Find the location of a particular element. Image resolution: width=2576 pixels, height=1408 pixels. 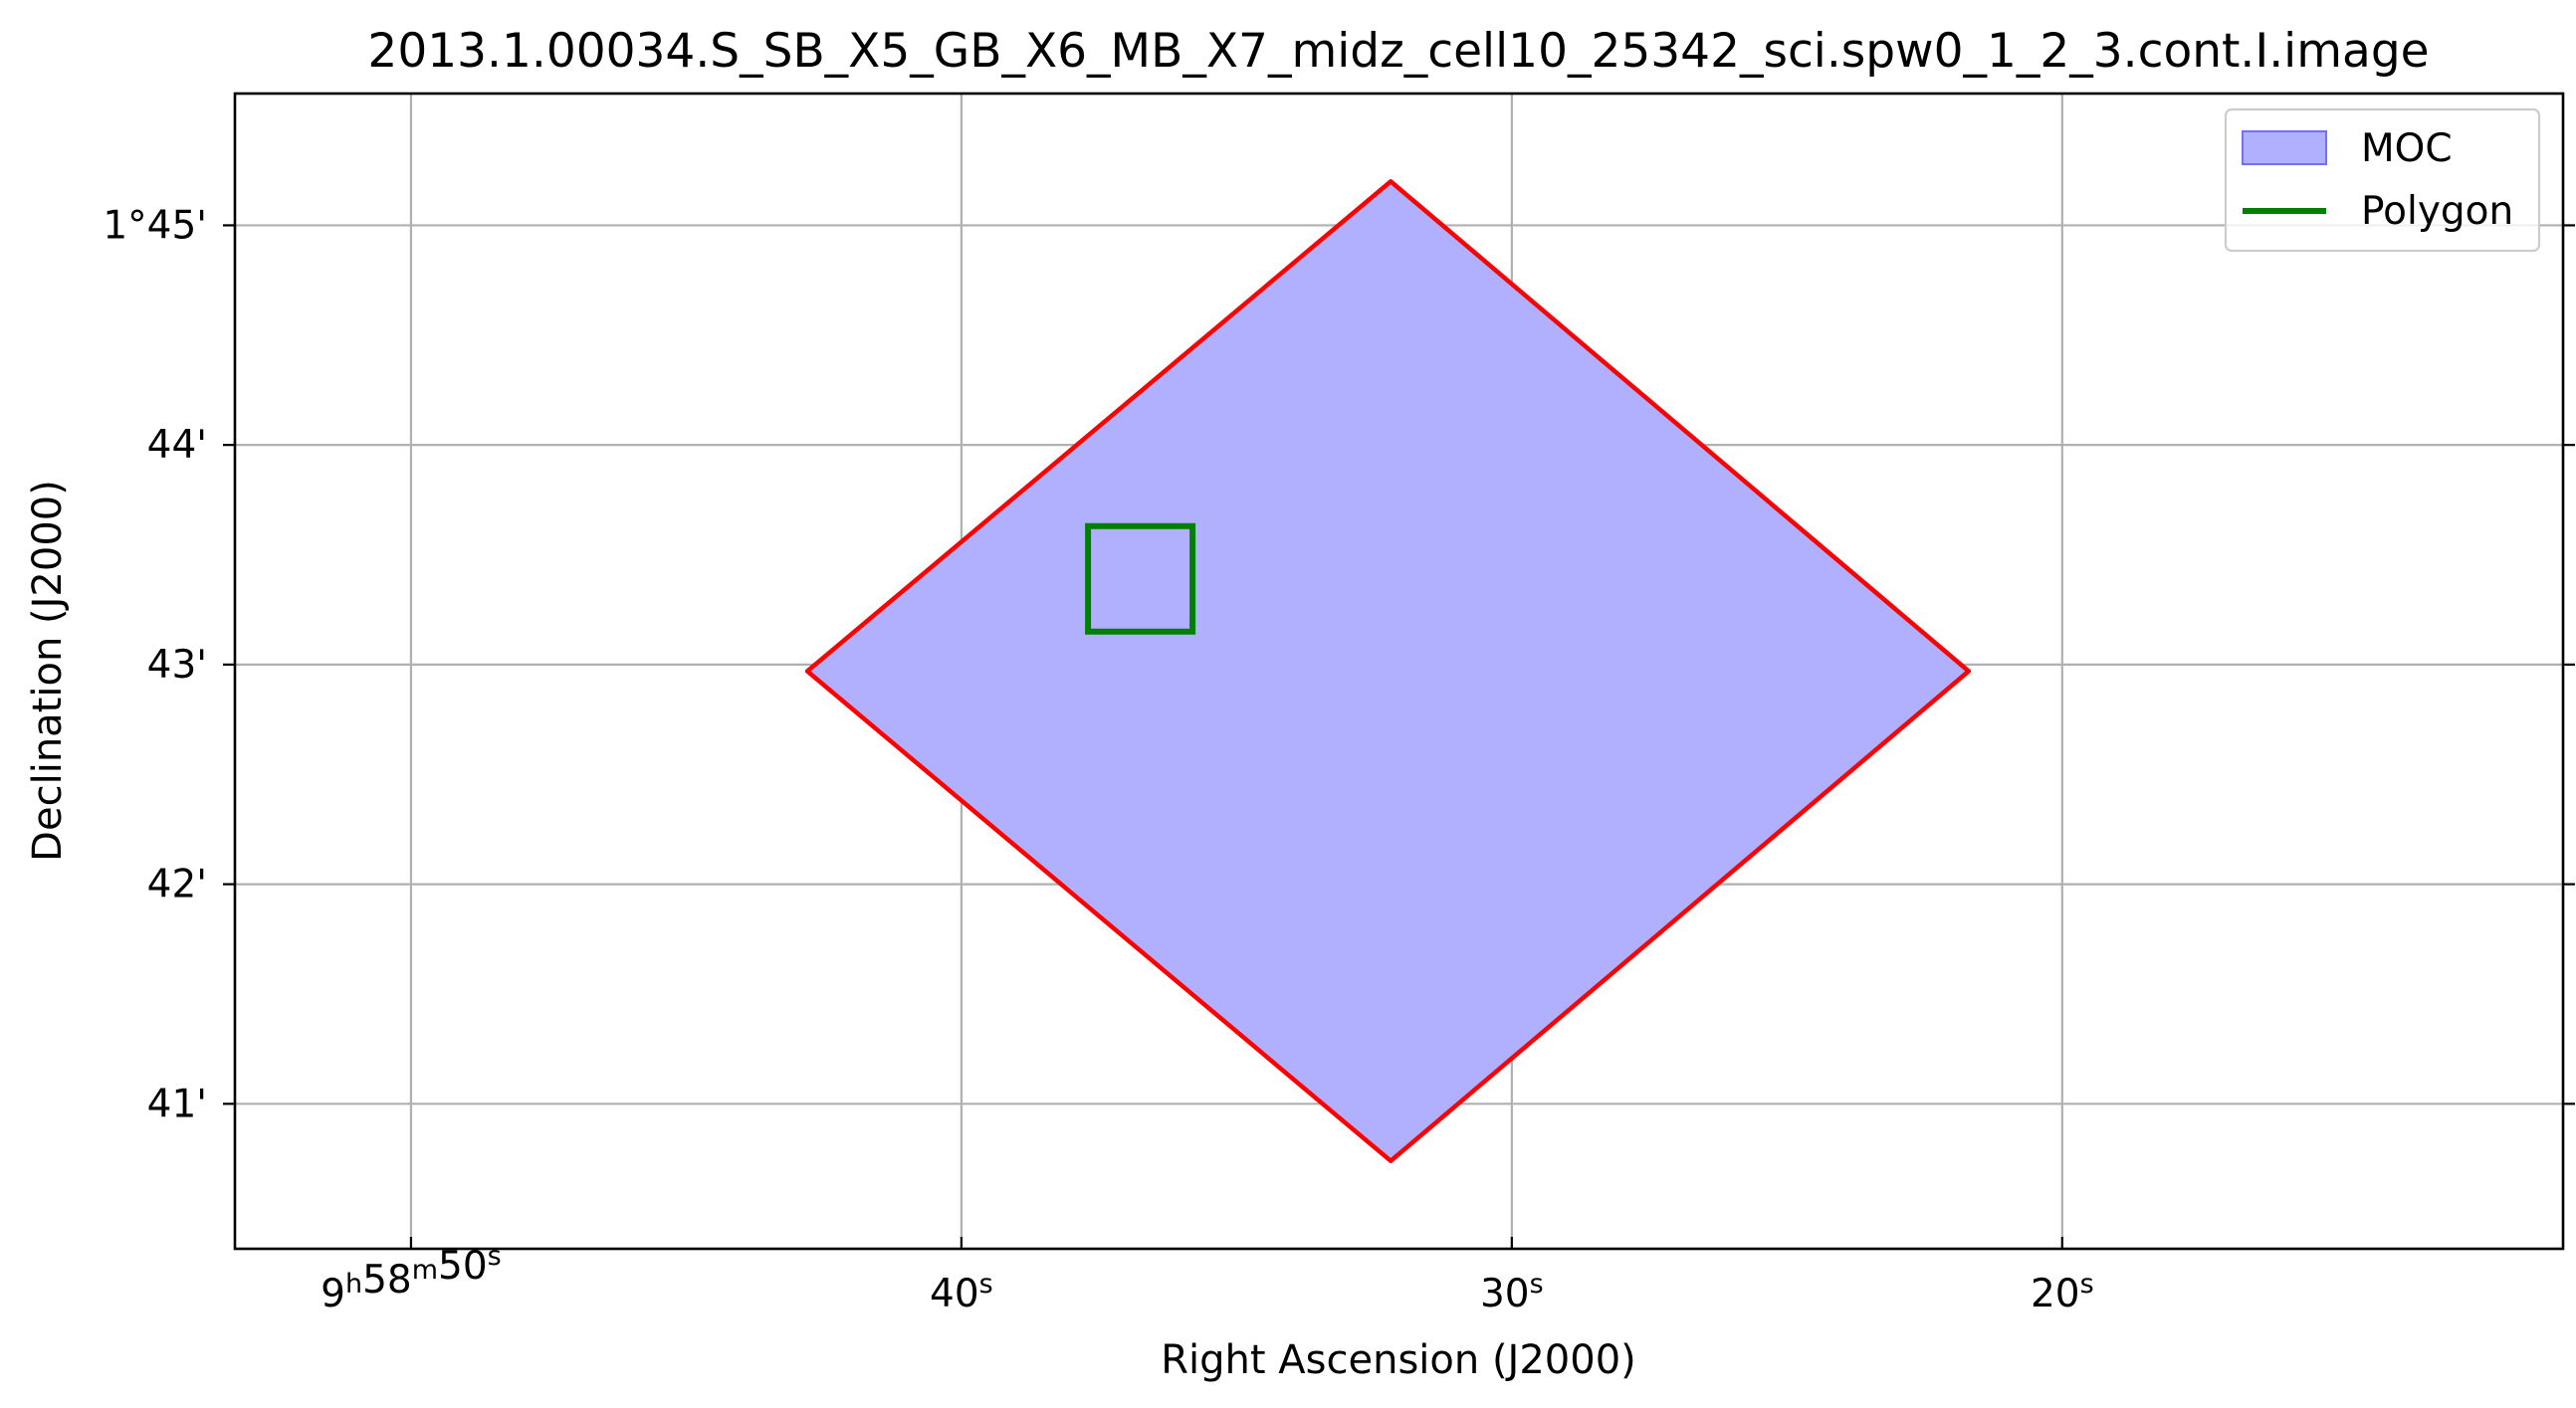

x-tick-label: 30s is located at coordinates (1512, 1292).